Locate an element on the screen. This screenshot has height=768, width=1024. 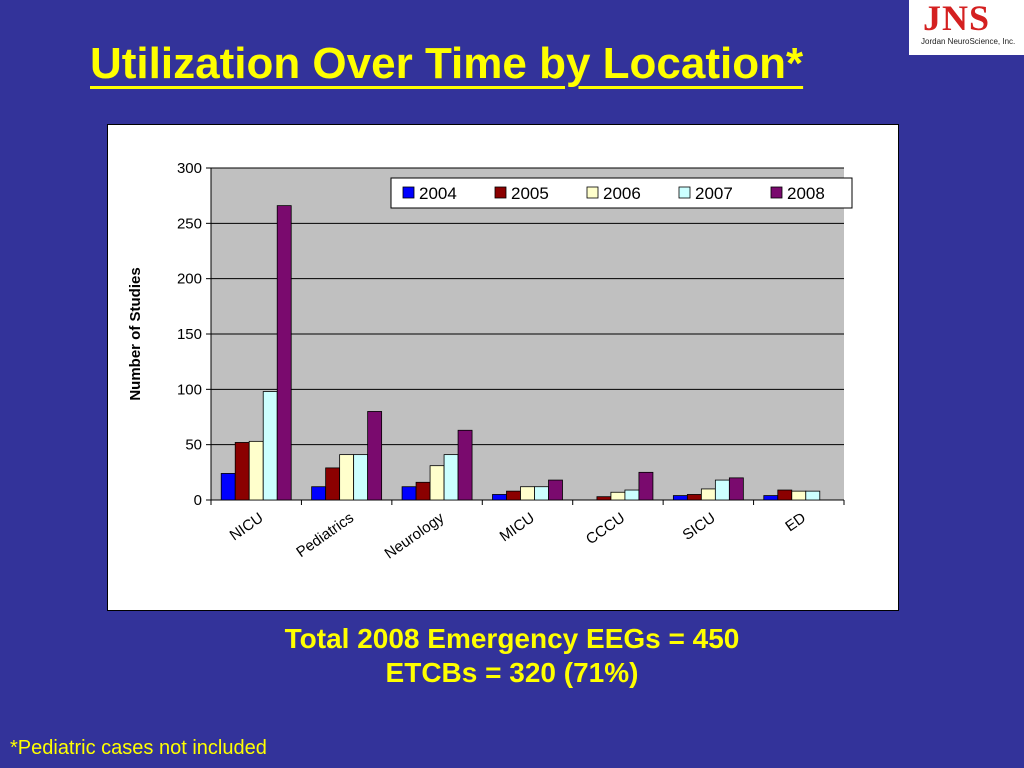
x-tick-label: Pediatrics is located at coordinates (325, 535).